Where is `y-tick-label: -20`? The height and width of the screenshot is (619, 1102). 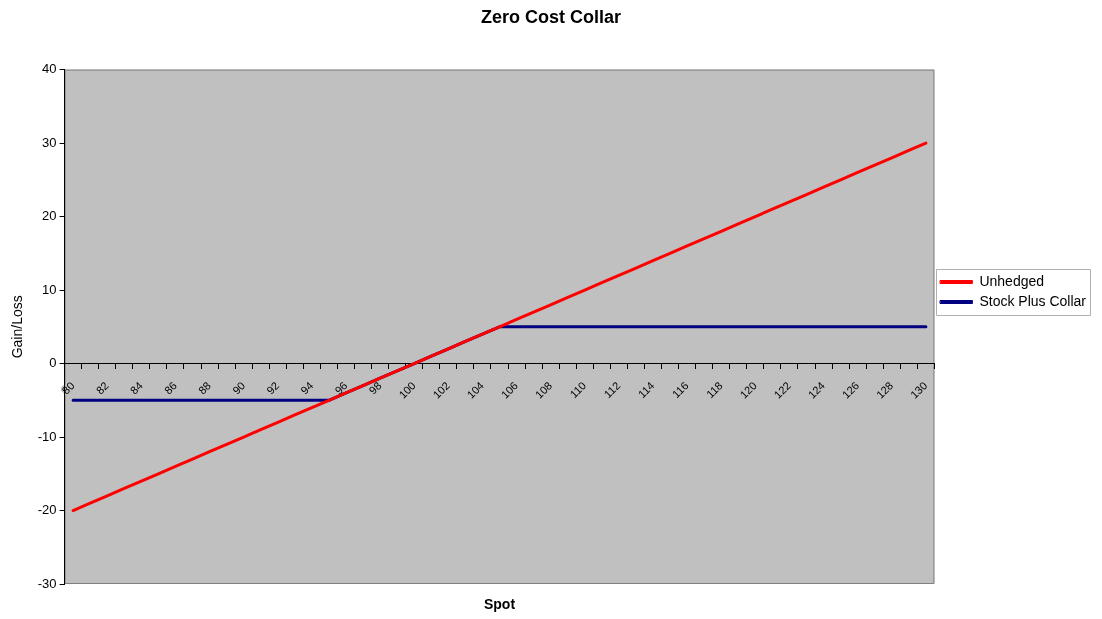 y-tick-label: -20 is located at coordinates (47, 510).